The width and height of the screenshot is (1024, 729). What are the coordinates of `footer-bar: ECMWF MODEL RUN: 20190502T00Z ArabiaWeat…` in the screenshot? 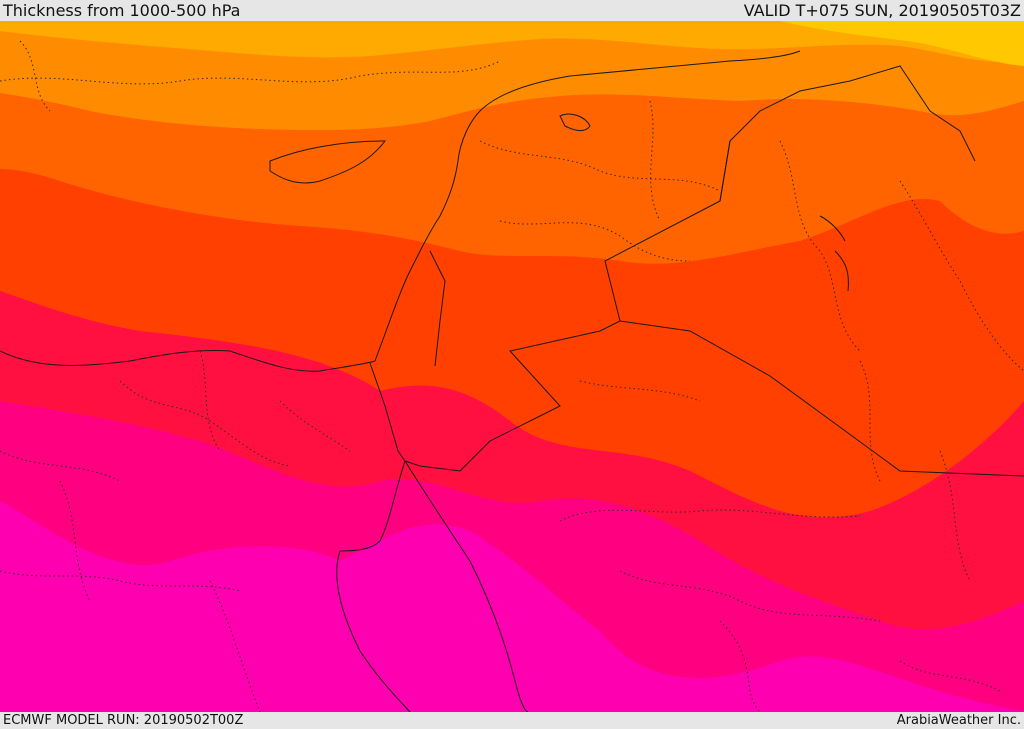 It's located at (512, 720).